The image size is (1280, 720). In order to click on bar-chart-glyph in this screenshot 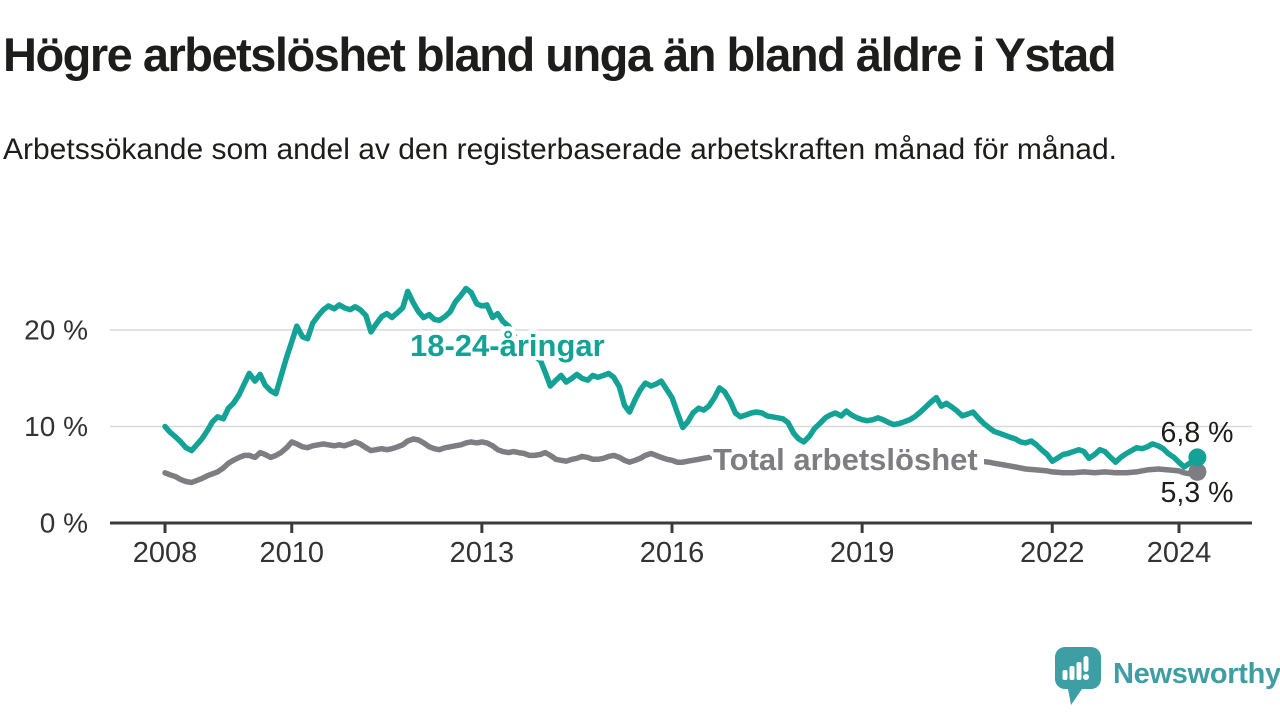, I will do `click(1075, 668)`.